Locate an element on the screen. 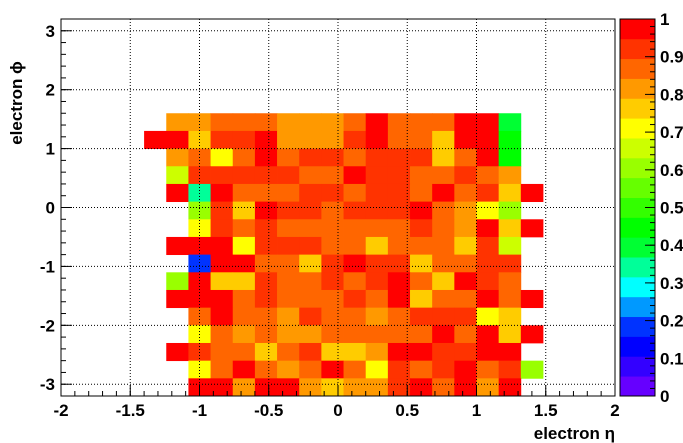 The width and height of the screenshot is (683, 443). color-scale: 0 0.1 0.2 0.3 0.4 0.5 0.6 0.7 0.8 0.9 1 is located at coordinates (651, 208).